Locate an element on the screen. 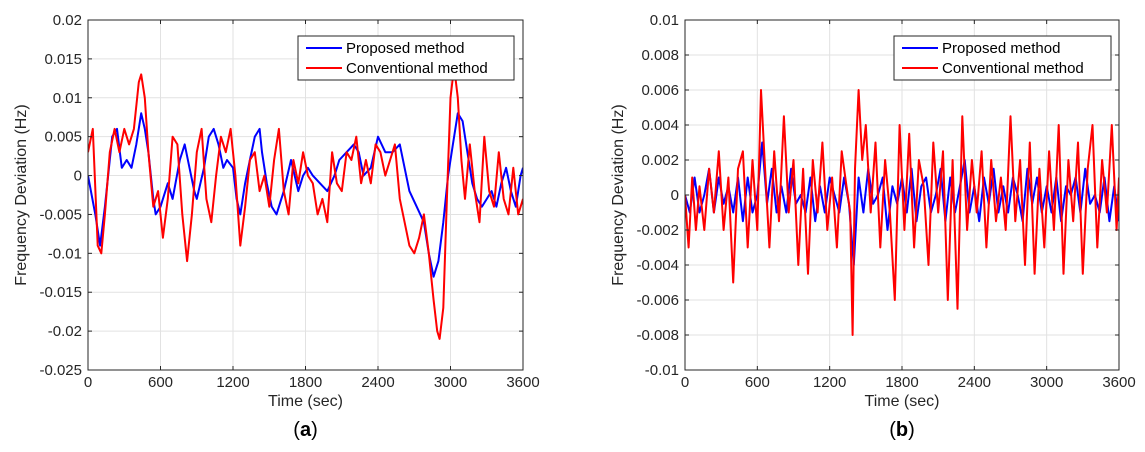 The image size is (1145, 452). panel-label: (a) is located at coordinates (305, 430).